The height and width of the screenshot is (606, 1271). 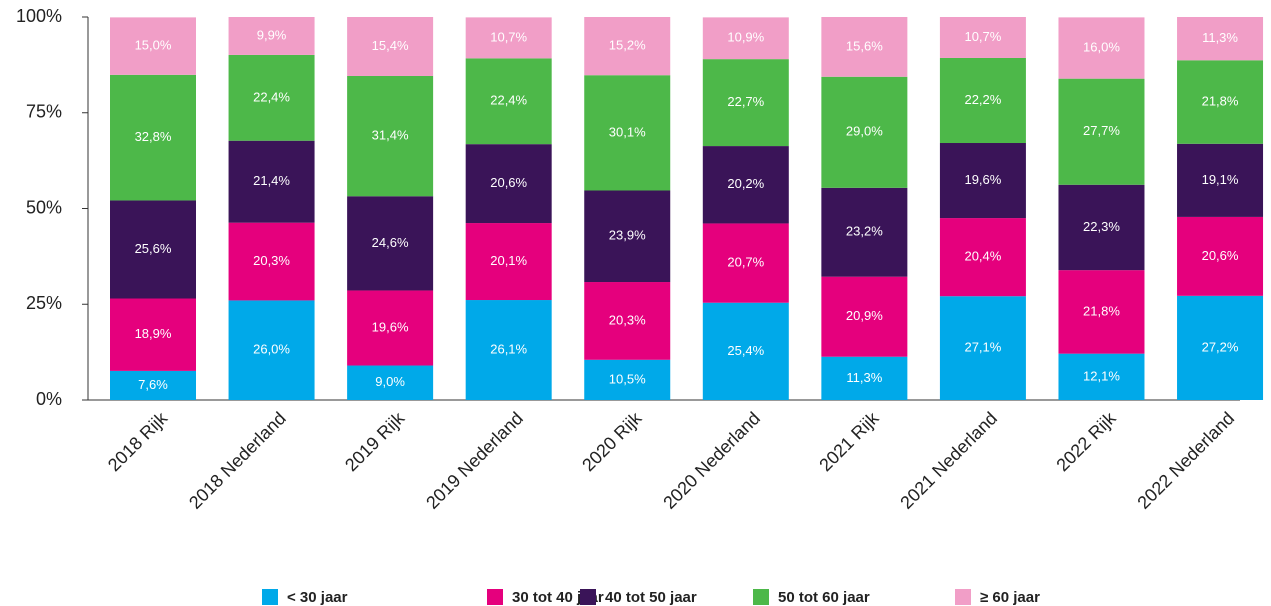 What do you see at coordinates (948, 460) in the screenshot?
I see `x-tick-label: 2021 Nederland` at bounding box center [948, 460].